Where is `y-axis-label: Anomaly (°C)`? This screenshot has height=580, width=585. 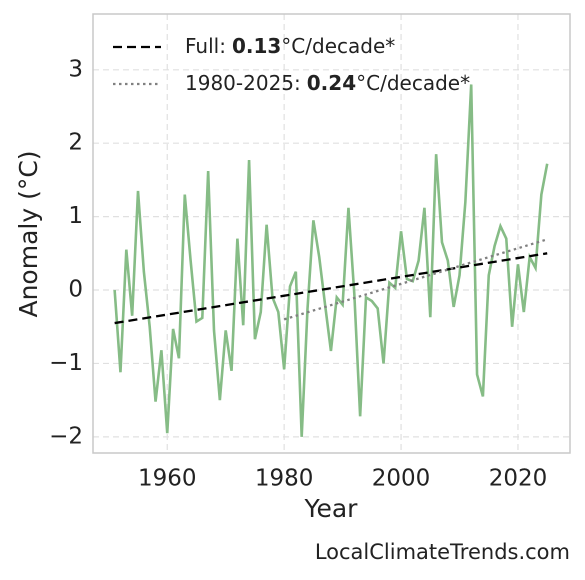 y-axis-label: Anomaly (°C) is located at coordinates (28, 233).